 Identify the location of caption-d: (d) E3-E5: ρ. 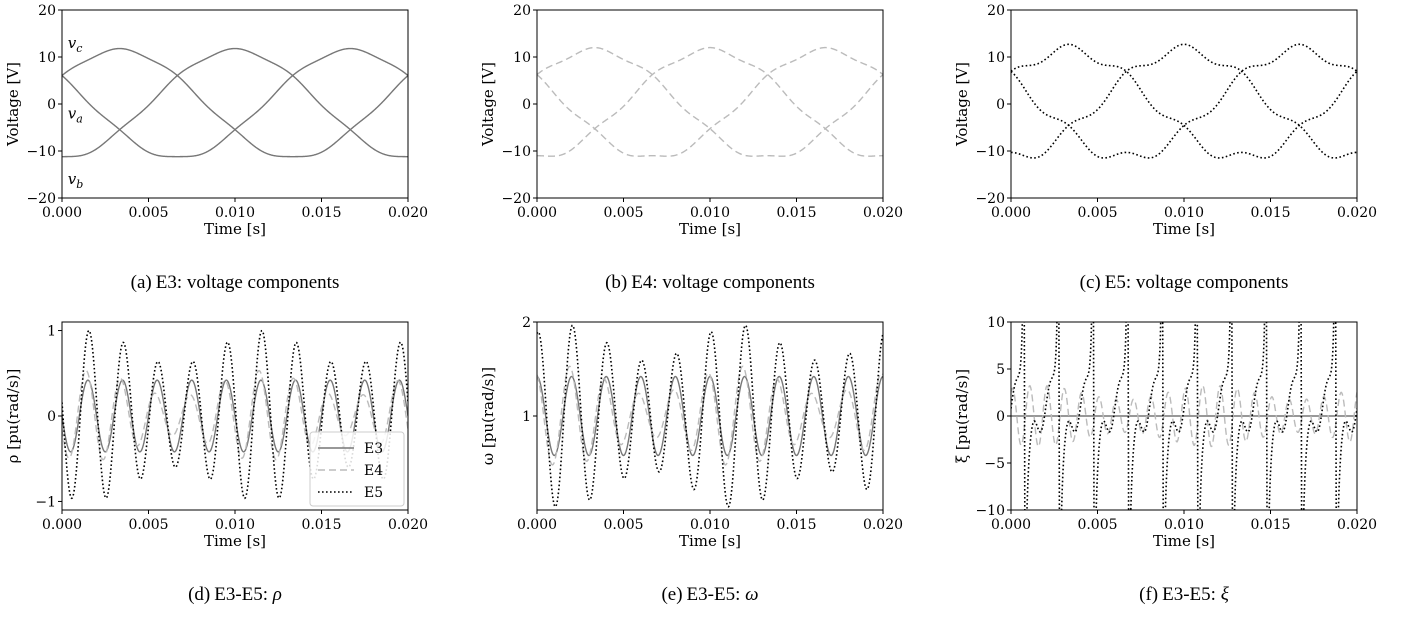
(235, 595).